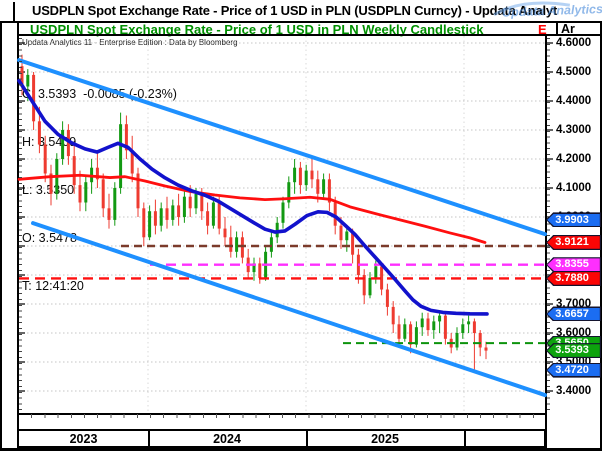 The width and height of the screenshot is (602, 451). Describe the element at coordinates (385, 439) in the screenshot. I see `year-label-2025: 2025` at that location.